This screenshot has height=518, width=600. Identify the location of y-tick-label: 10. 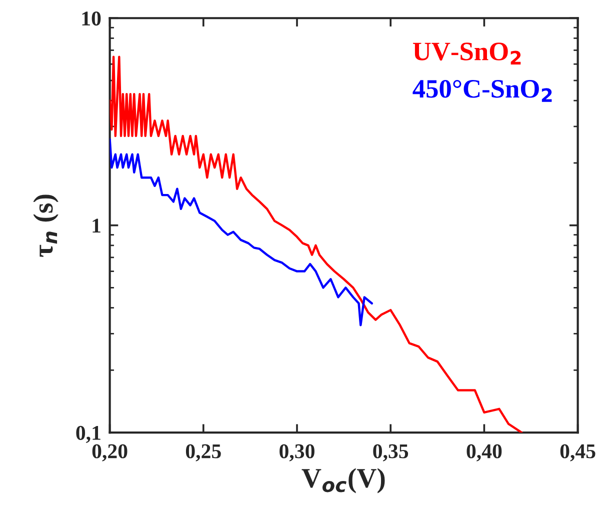
(91, 19).